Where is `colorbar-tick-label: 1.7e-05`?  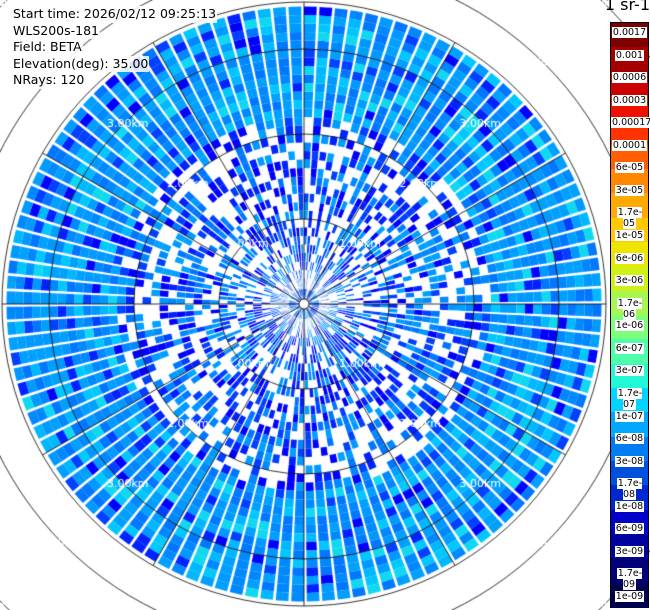 colorbar-tick-label: 1.7e-05 is located at coordinates (629, 218).